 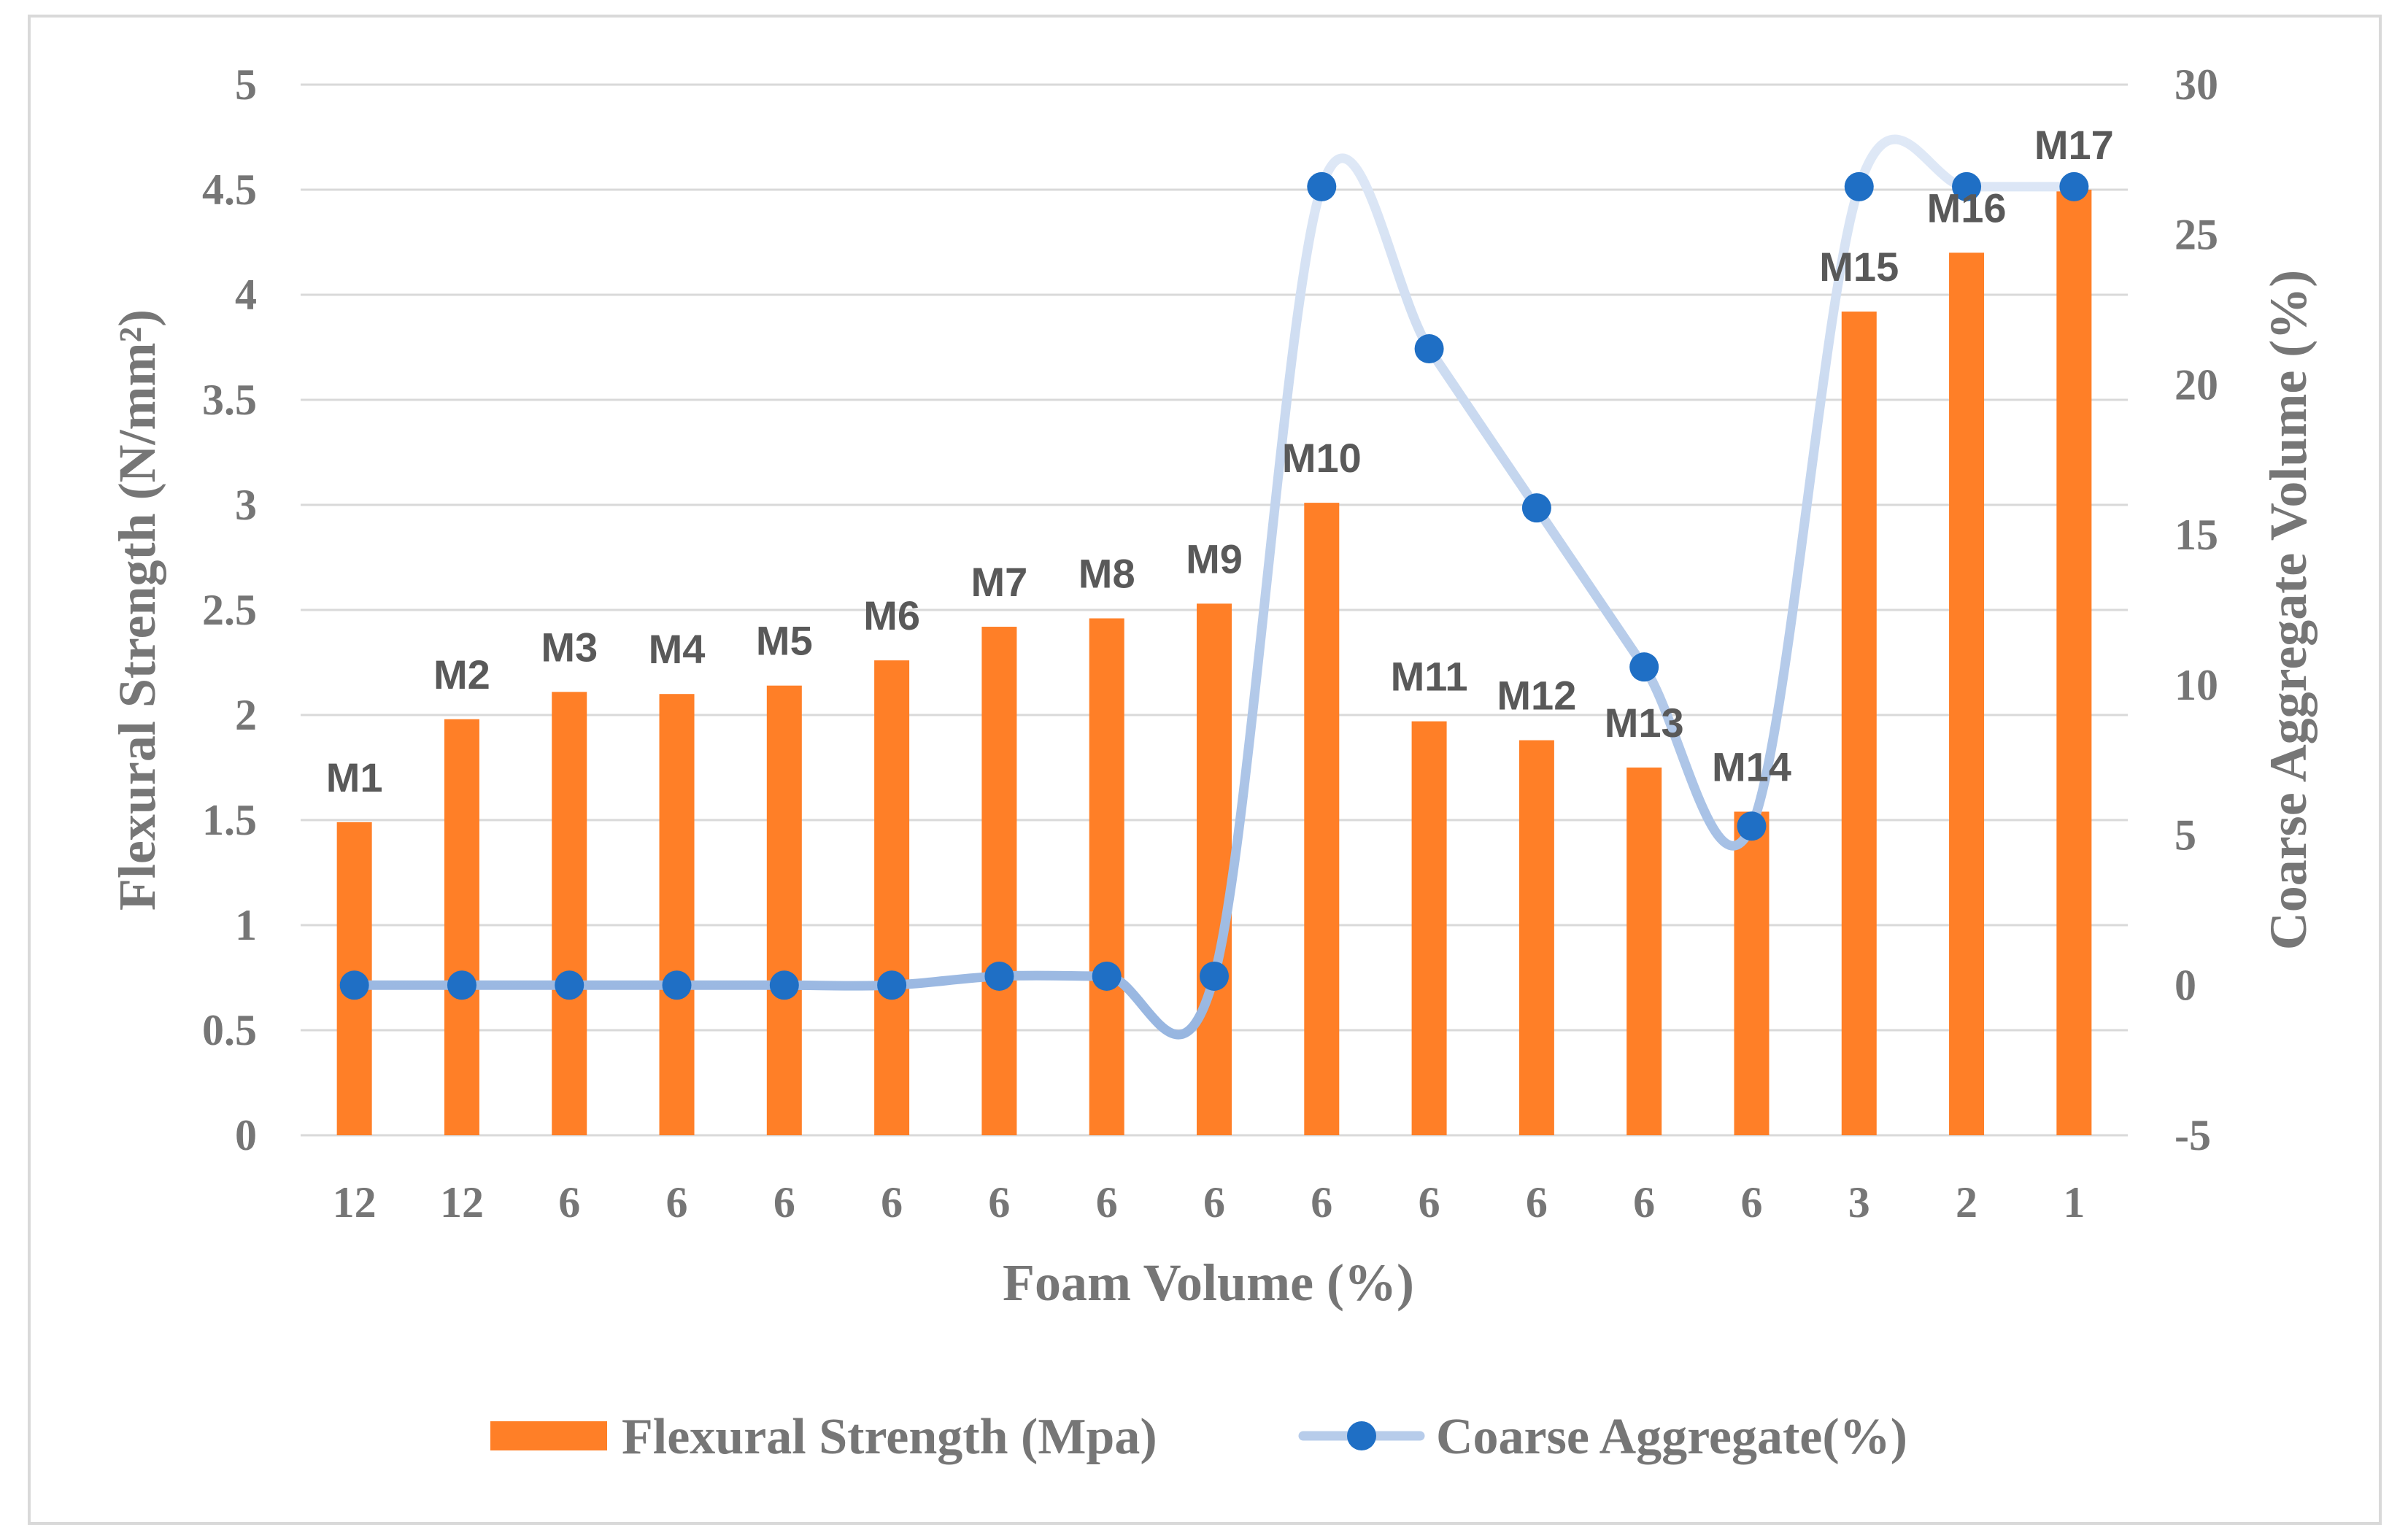 I want to click on bar-m7, so click(x=999, y=881).